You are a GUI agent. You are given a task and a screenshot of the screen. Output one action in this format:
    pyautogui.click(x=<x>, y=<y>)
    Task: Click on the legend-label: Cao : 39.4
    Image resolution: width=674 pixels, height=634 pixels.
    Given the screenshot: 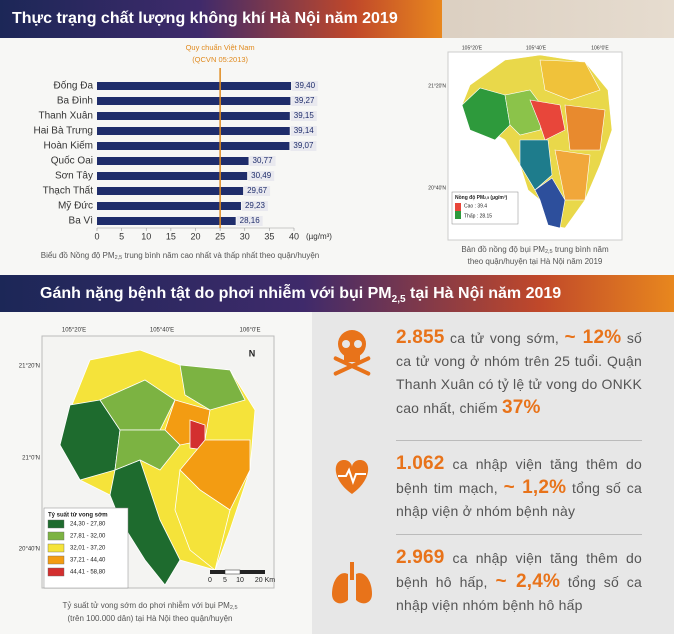 What is the action you would take?
    pyautogui.click(x=475, y=206)
    